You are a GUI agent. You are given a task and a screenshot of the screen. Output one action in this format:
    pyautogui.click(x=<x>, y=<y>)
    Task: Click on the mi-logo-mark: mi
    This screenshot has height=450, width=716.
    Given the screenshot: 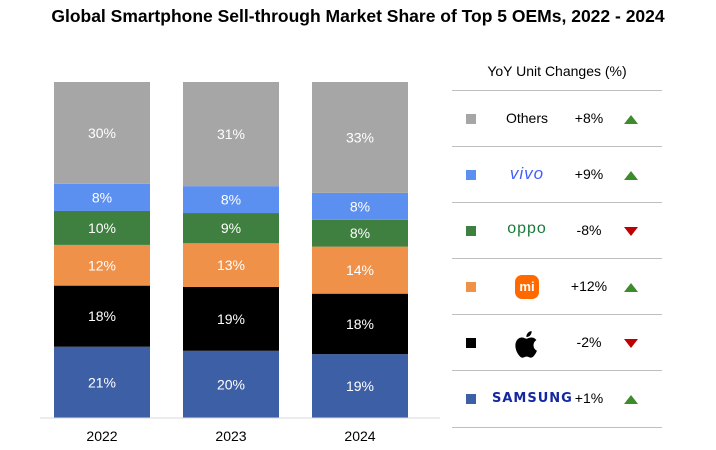 What is the action you would take?
    pyautogui.click(x=527, y=287)
    